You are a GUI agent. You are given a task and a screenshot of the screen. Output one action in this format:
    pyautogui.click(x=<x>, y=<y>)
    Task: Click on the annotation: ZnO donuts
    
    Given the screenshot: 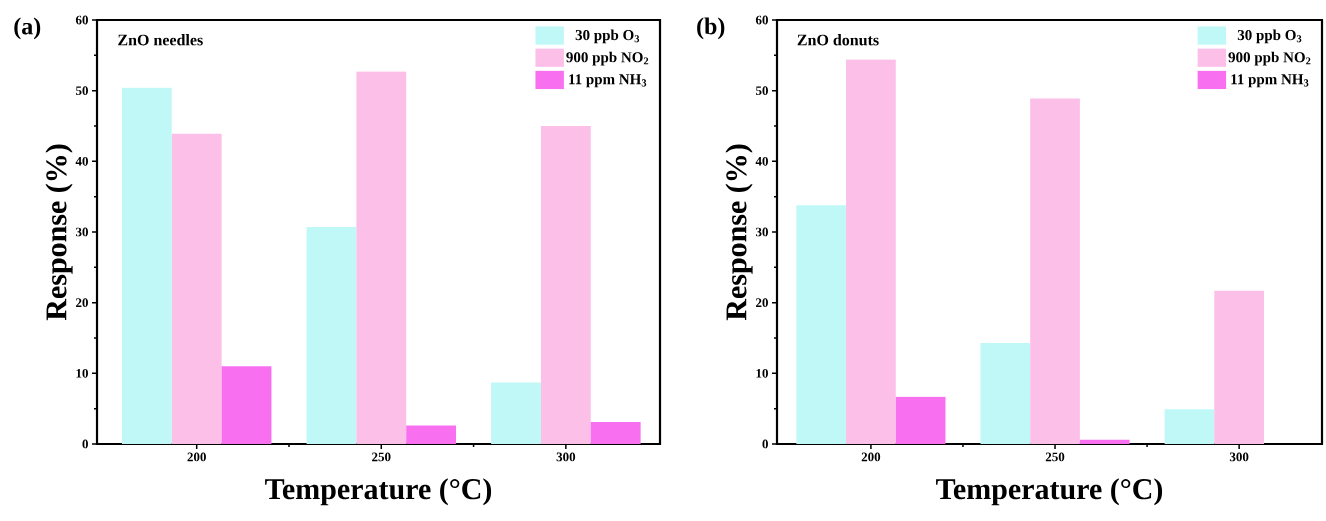 What is the action you would take?
    pyautogui.click(x=838, y=40)
    